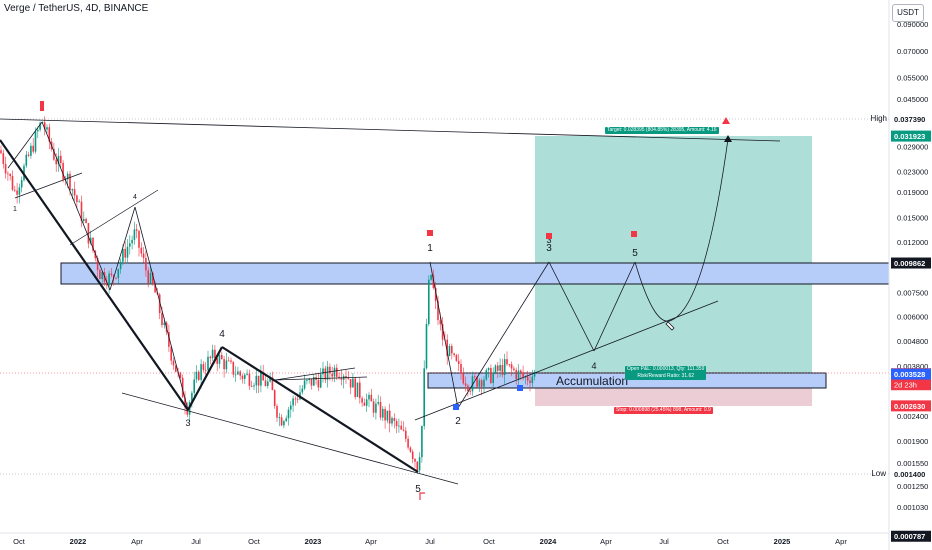  Describe the element at coordinates (290, 438) in the screenshot. I see `lower-channel-line` at that location.